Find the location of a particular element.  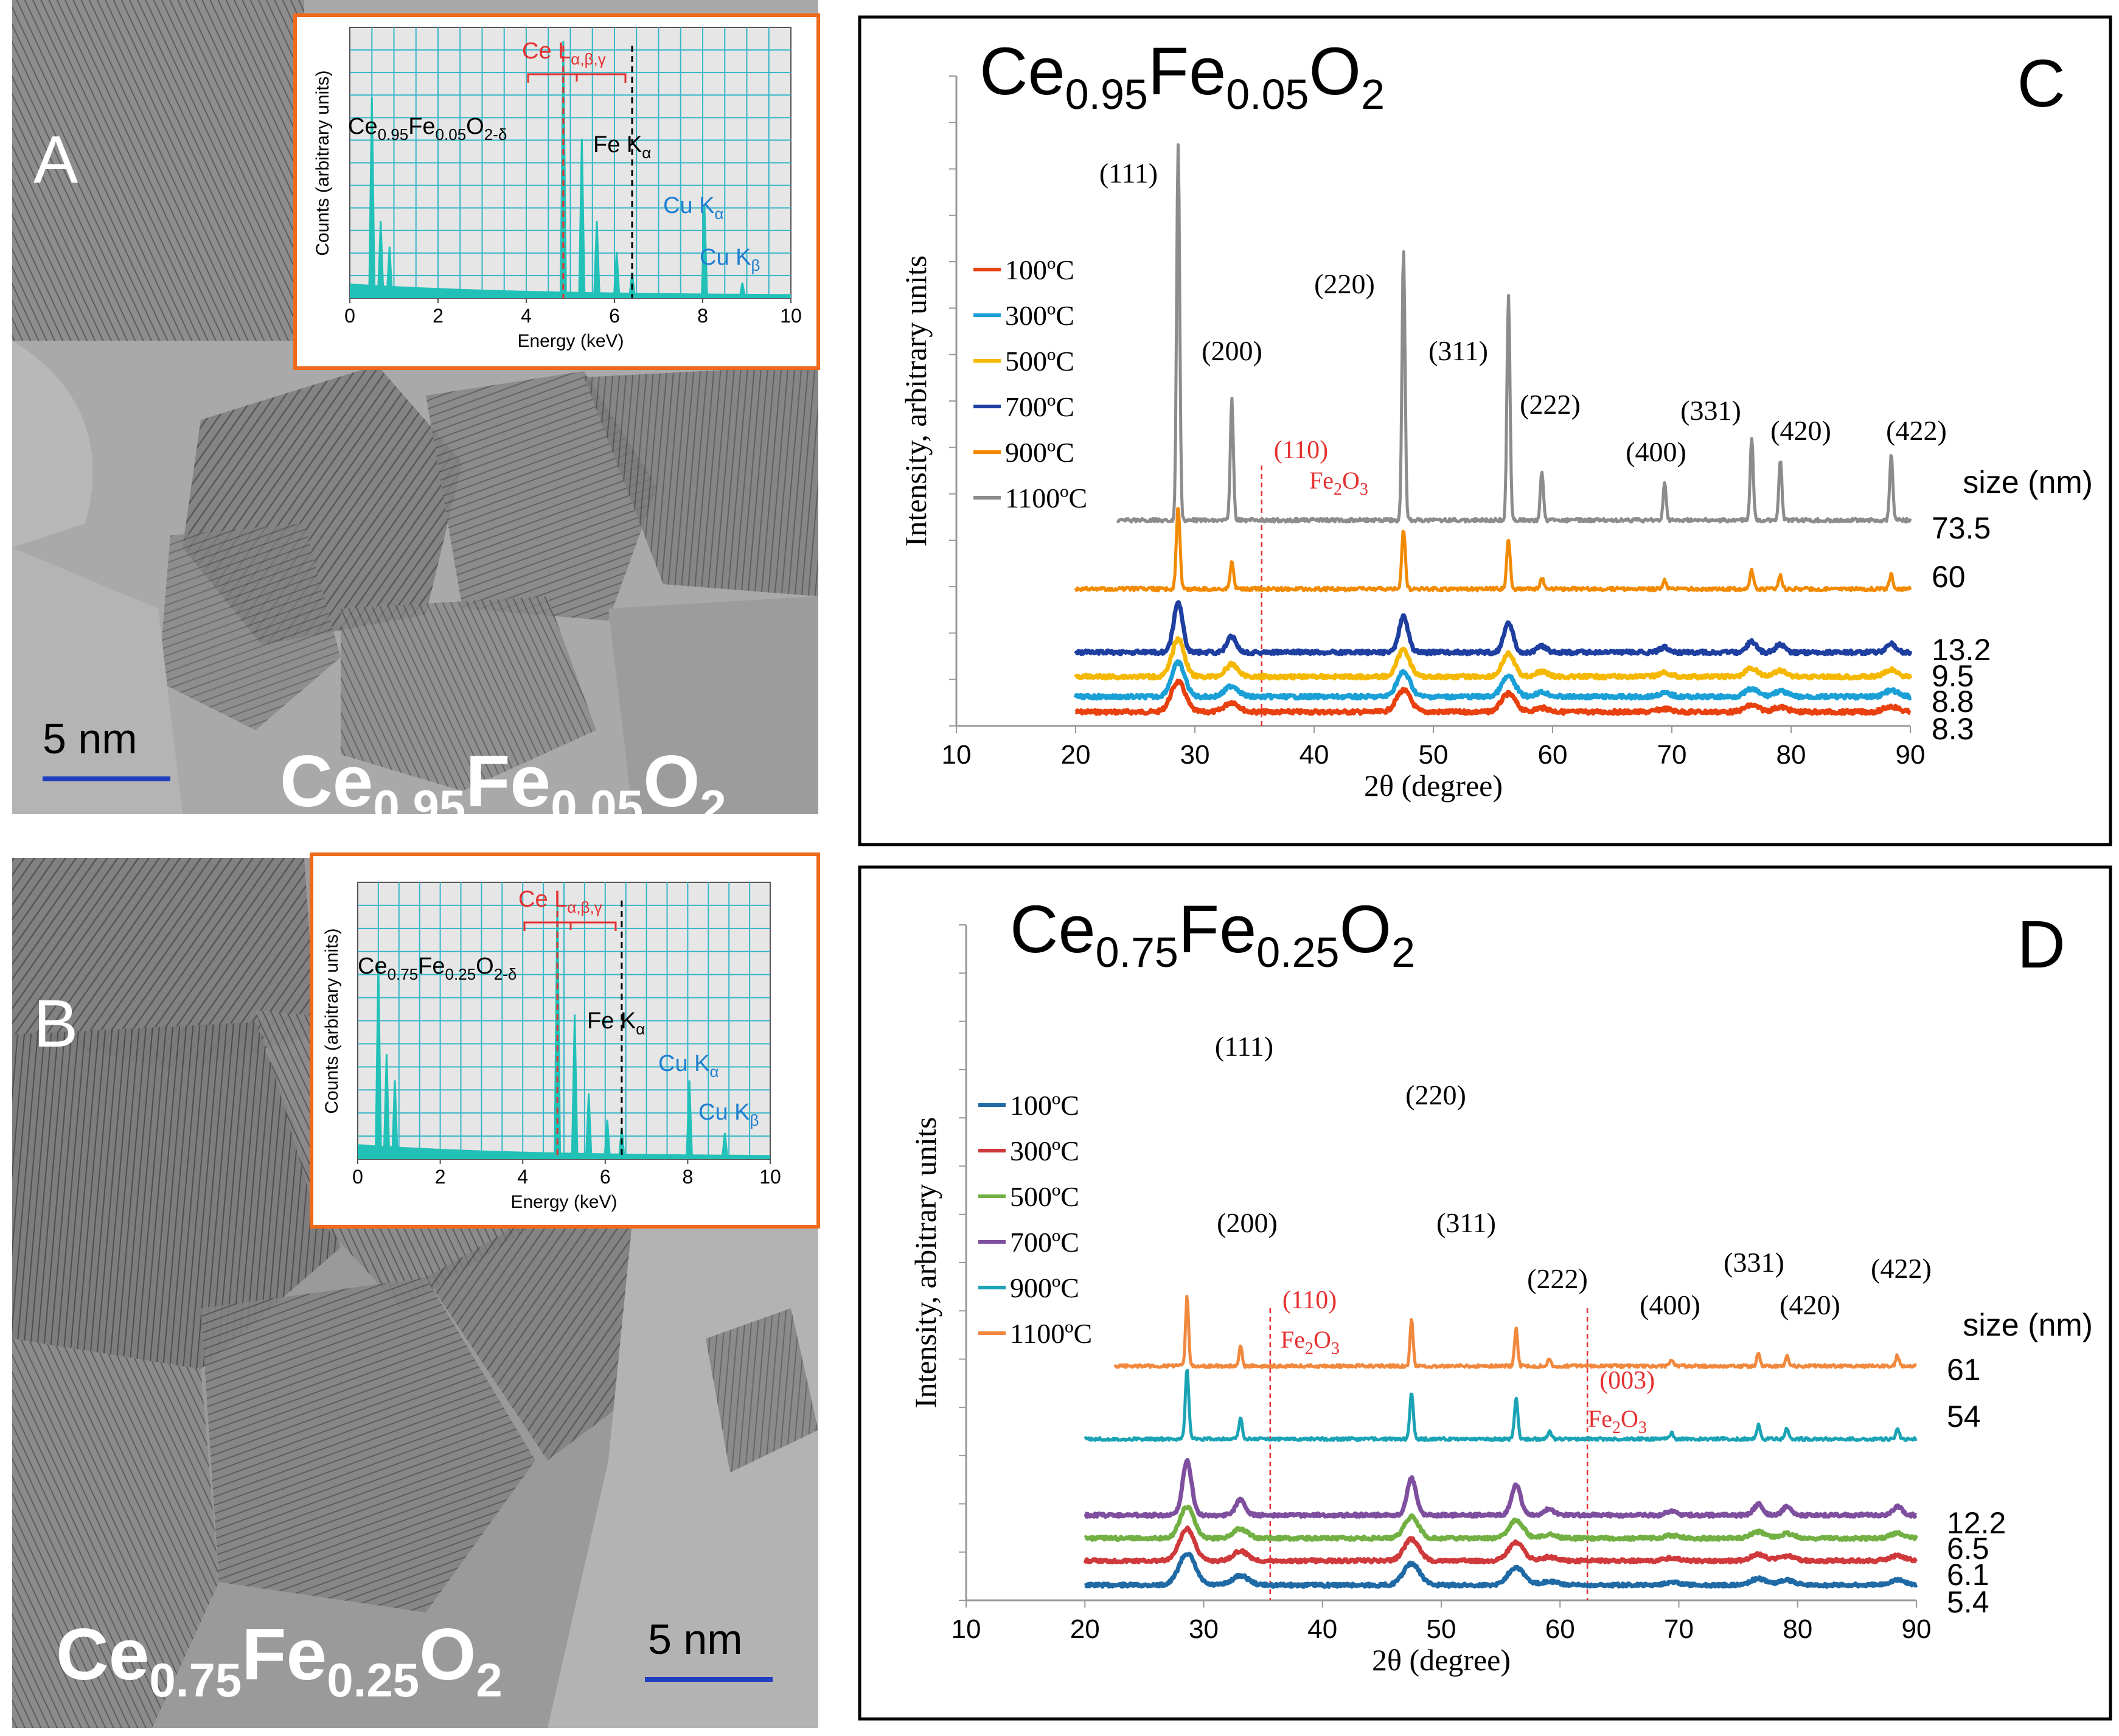

panel-c-size-header: size (nm) is located at coordinates (2028, 482).